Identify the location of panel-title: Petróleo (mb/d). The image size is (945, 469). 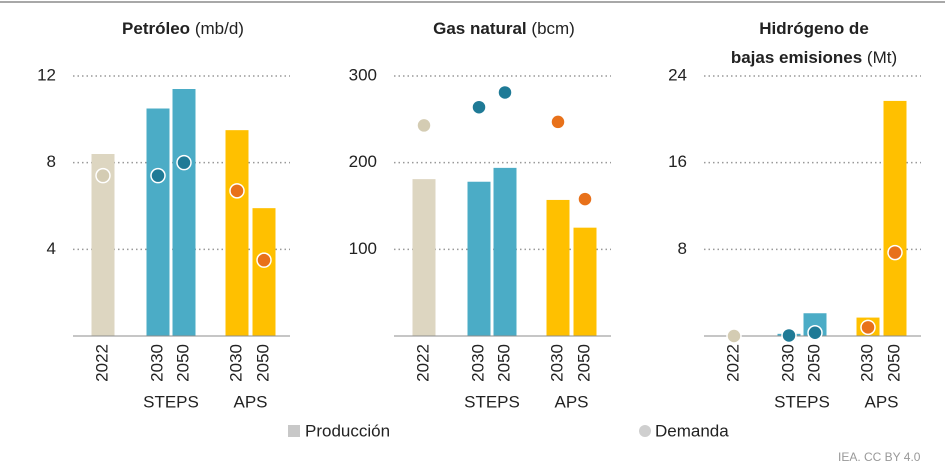
(183, 28).